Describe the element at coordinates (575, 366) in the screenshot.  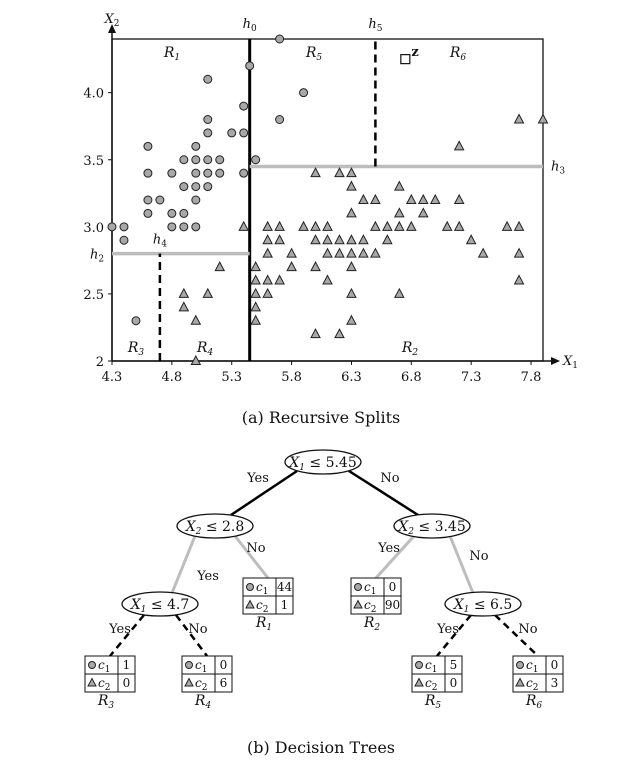
I see `x-axis-label-sub: 1` at that location.